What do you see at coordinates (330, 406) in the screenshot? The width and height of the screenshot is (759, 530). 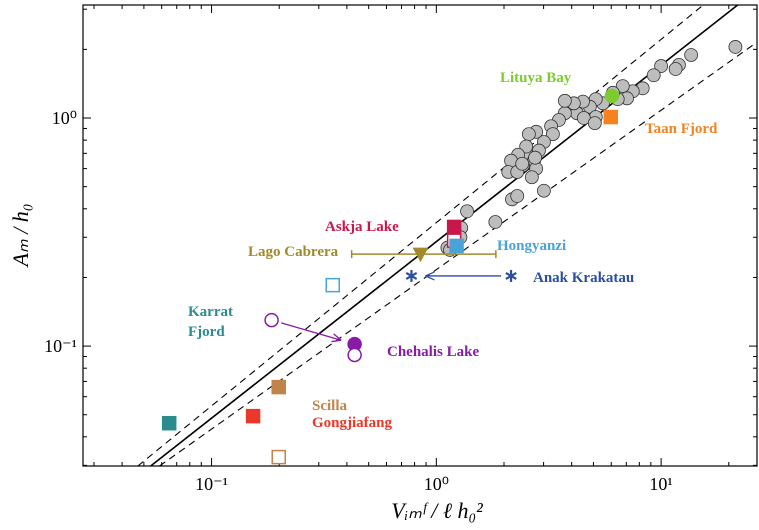 I see `series-label: Scilla` at bounding box center [330, 406].